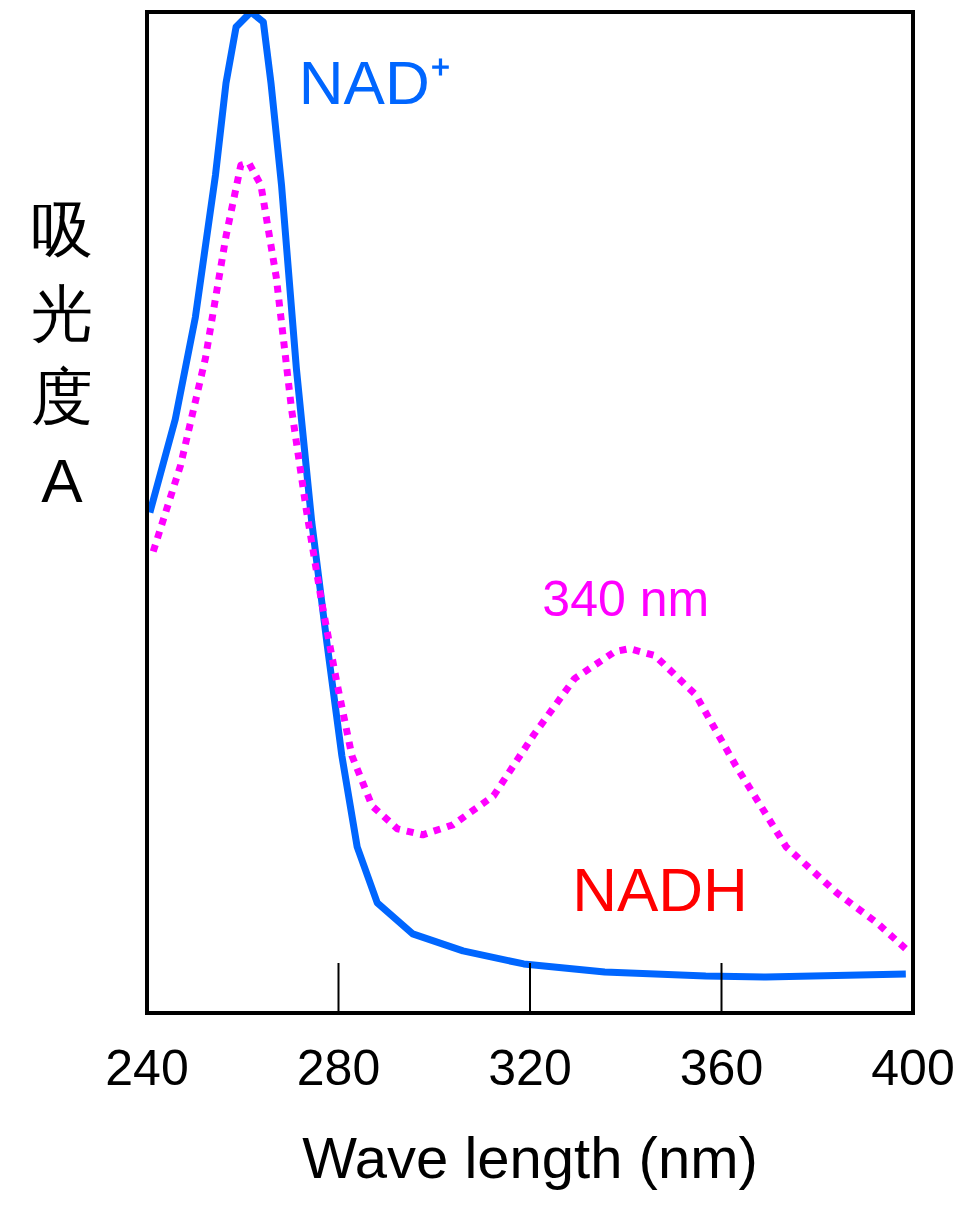 The height and width of the screenshot is (1208, 978). I want to click on y-axis-title: 吸光度 A, so click(62, 356).